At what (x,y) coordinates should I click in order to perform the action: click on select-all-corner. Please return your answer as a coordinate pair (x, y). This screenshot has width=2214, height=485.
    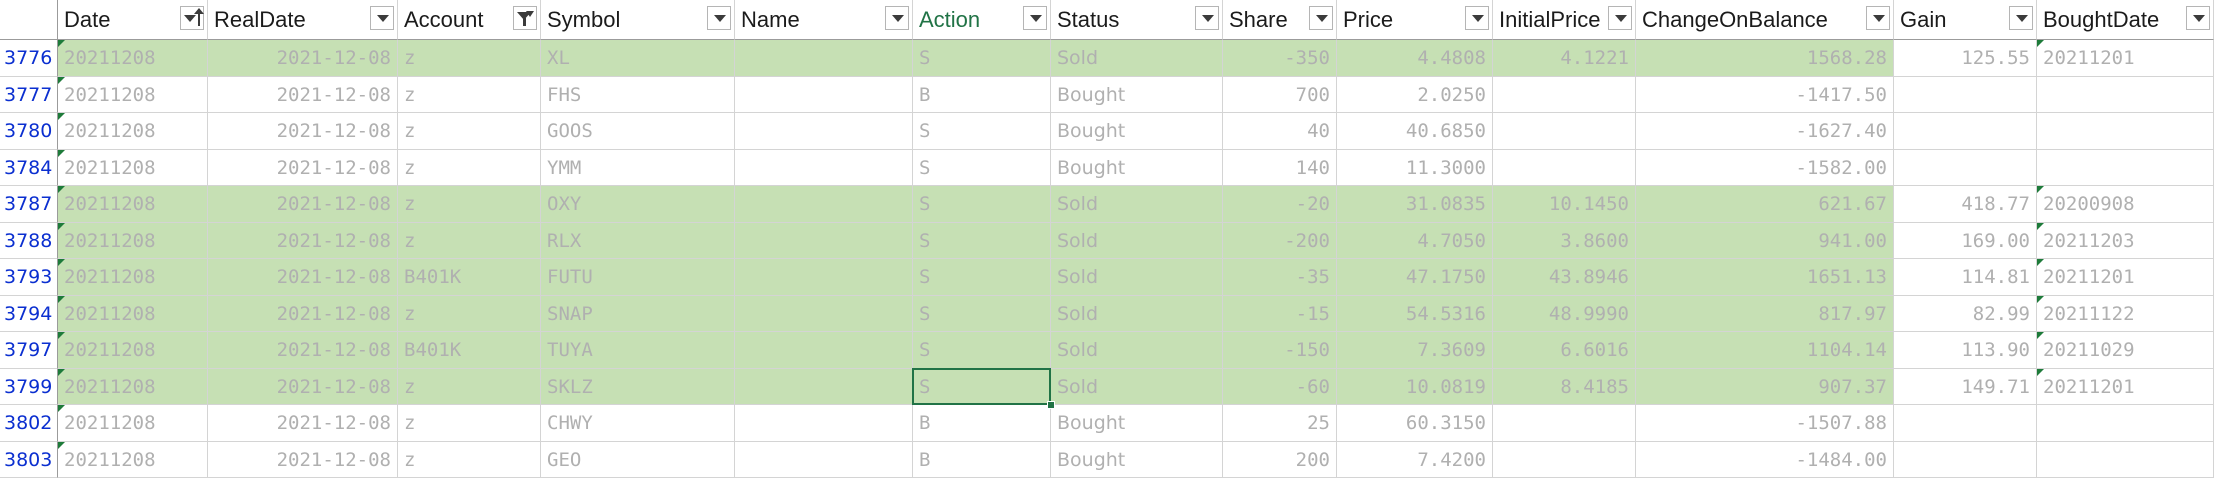
    Looking at the image, I should click on (29, 20).